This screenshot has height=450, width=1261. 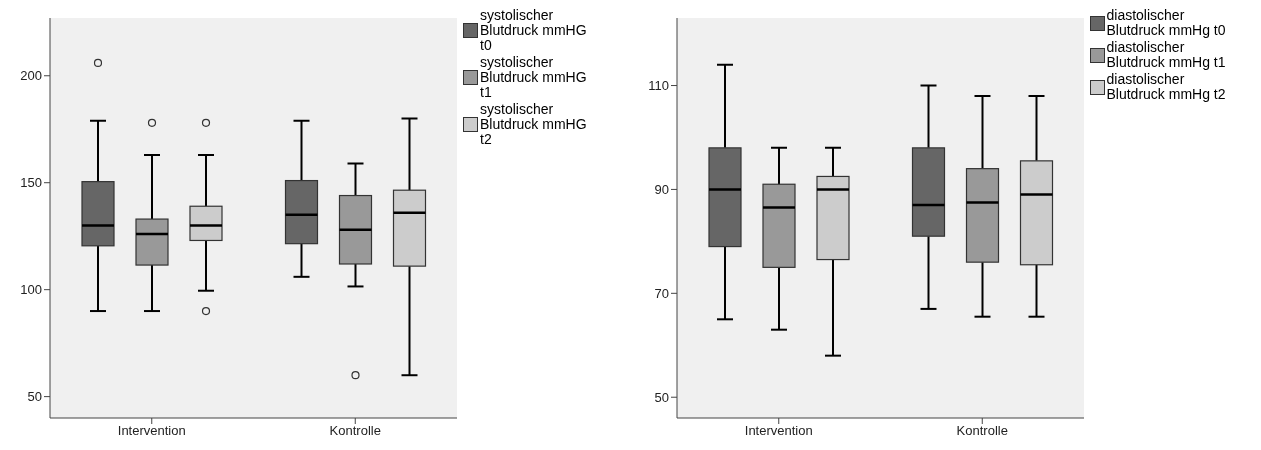 What do you see at coordinates (658, 86) in the screenshot?
I see `y-tick-label: 110` at bounding box center [658, 86].